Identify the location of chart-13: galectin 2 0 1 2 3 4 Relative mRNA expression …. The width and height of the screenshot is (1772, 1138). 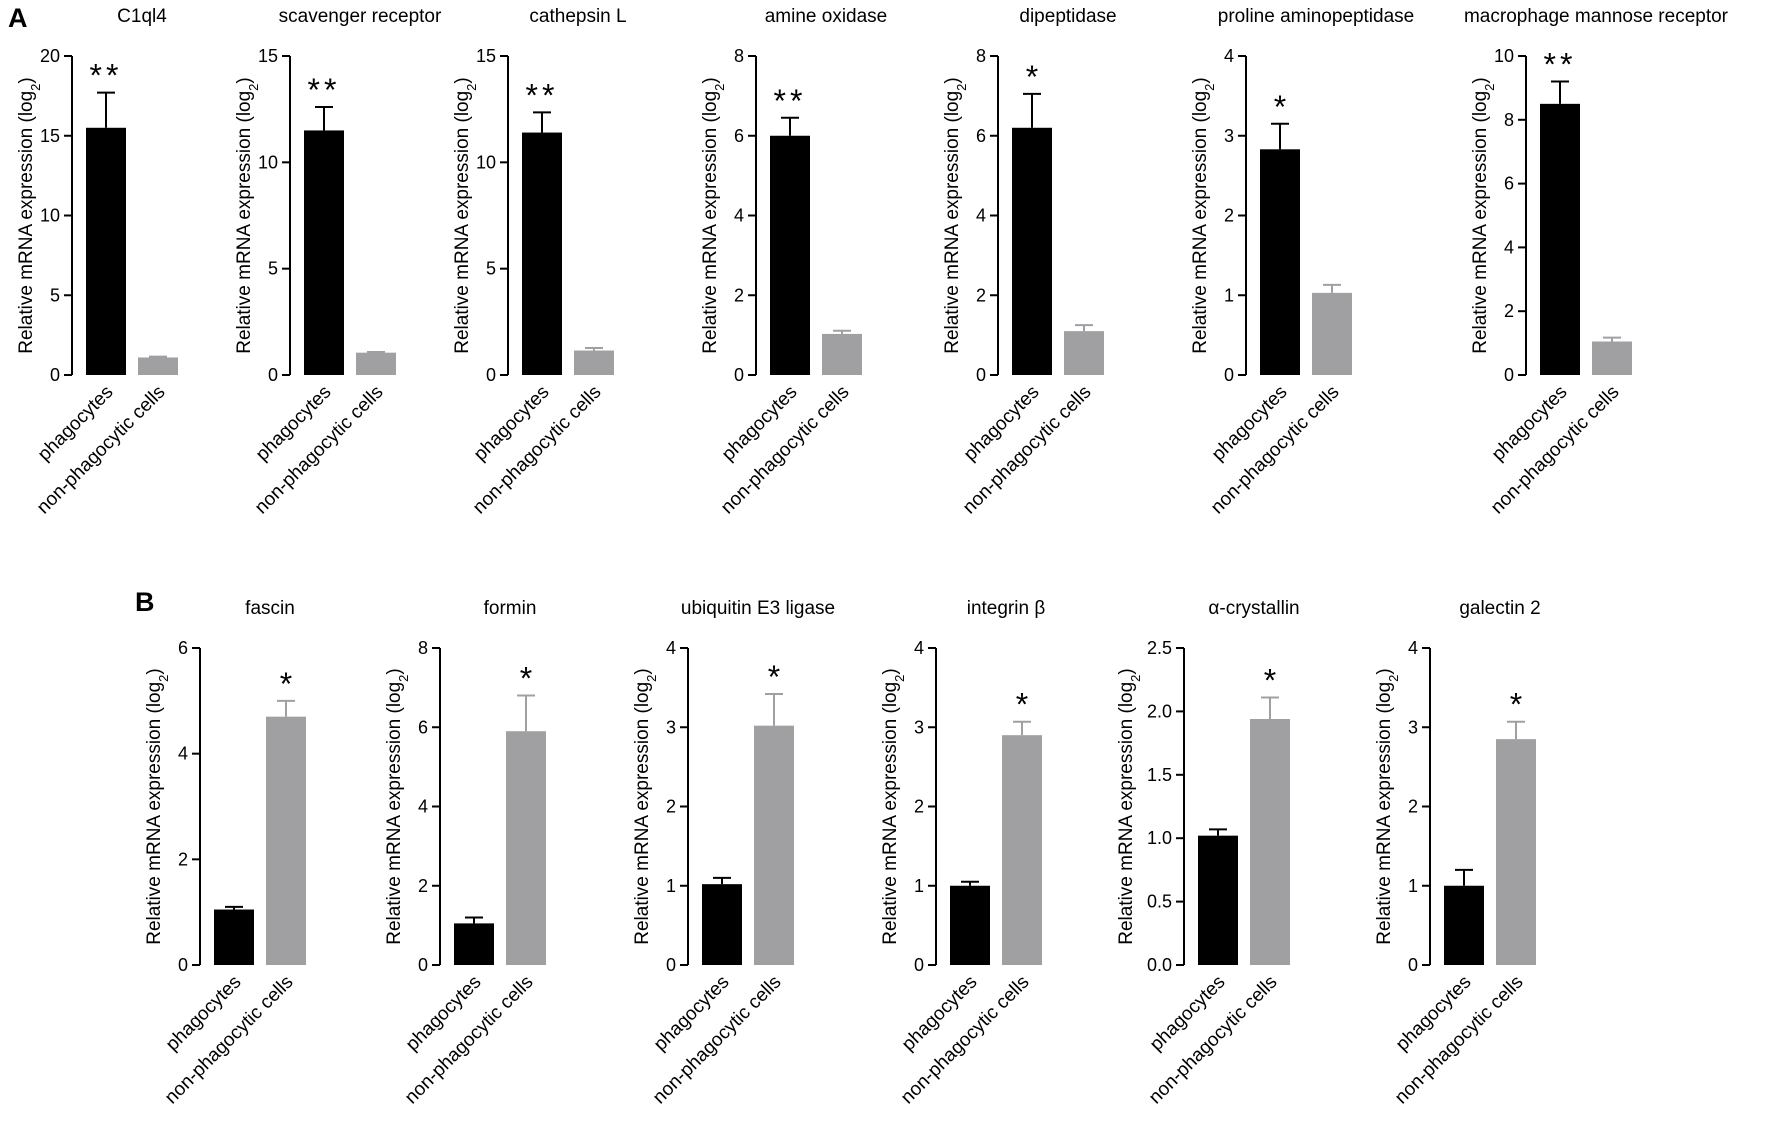
(1457, 853).